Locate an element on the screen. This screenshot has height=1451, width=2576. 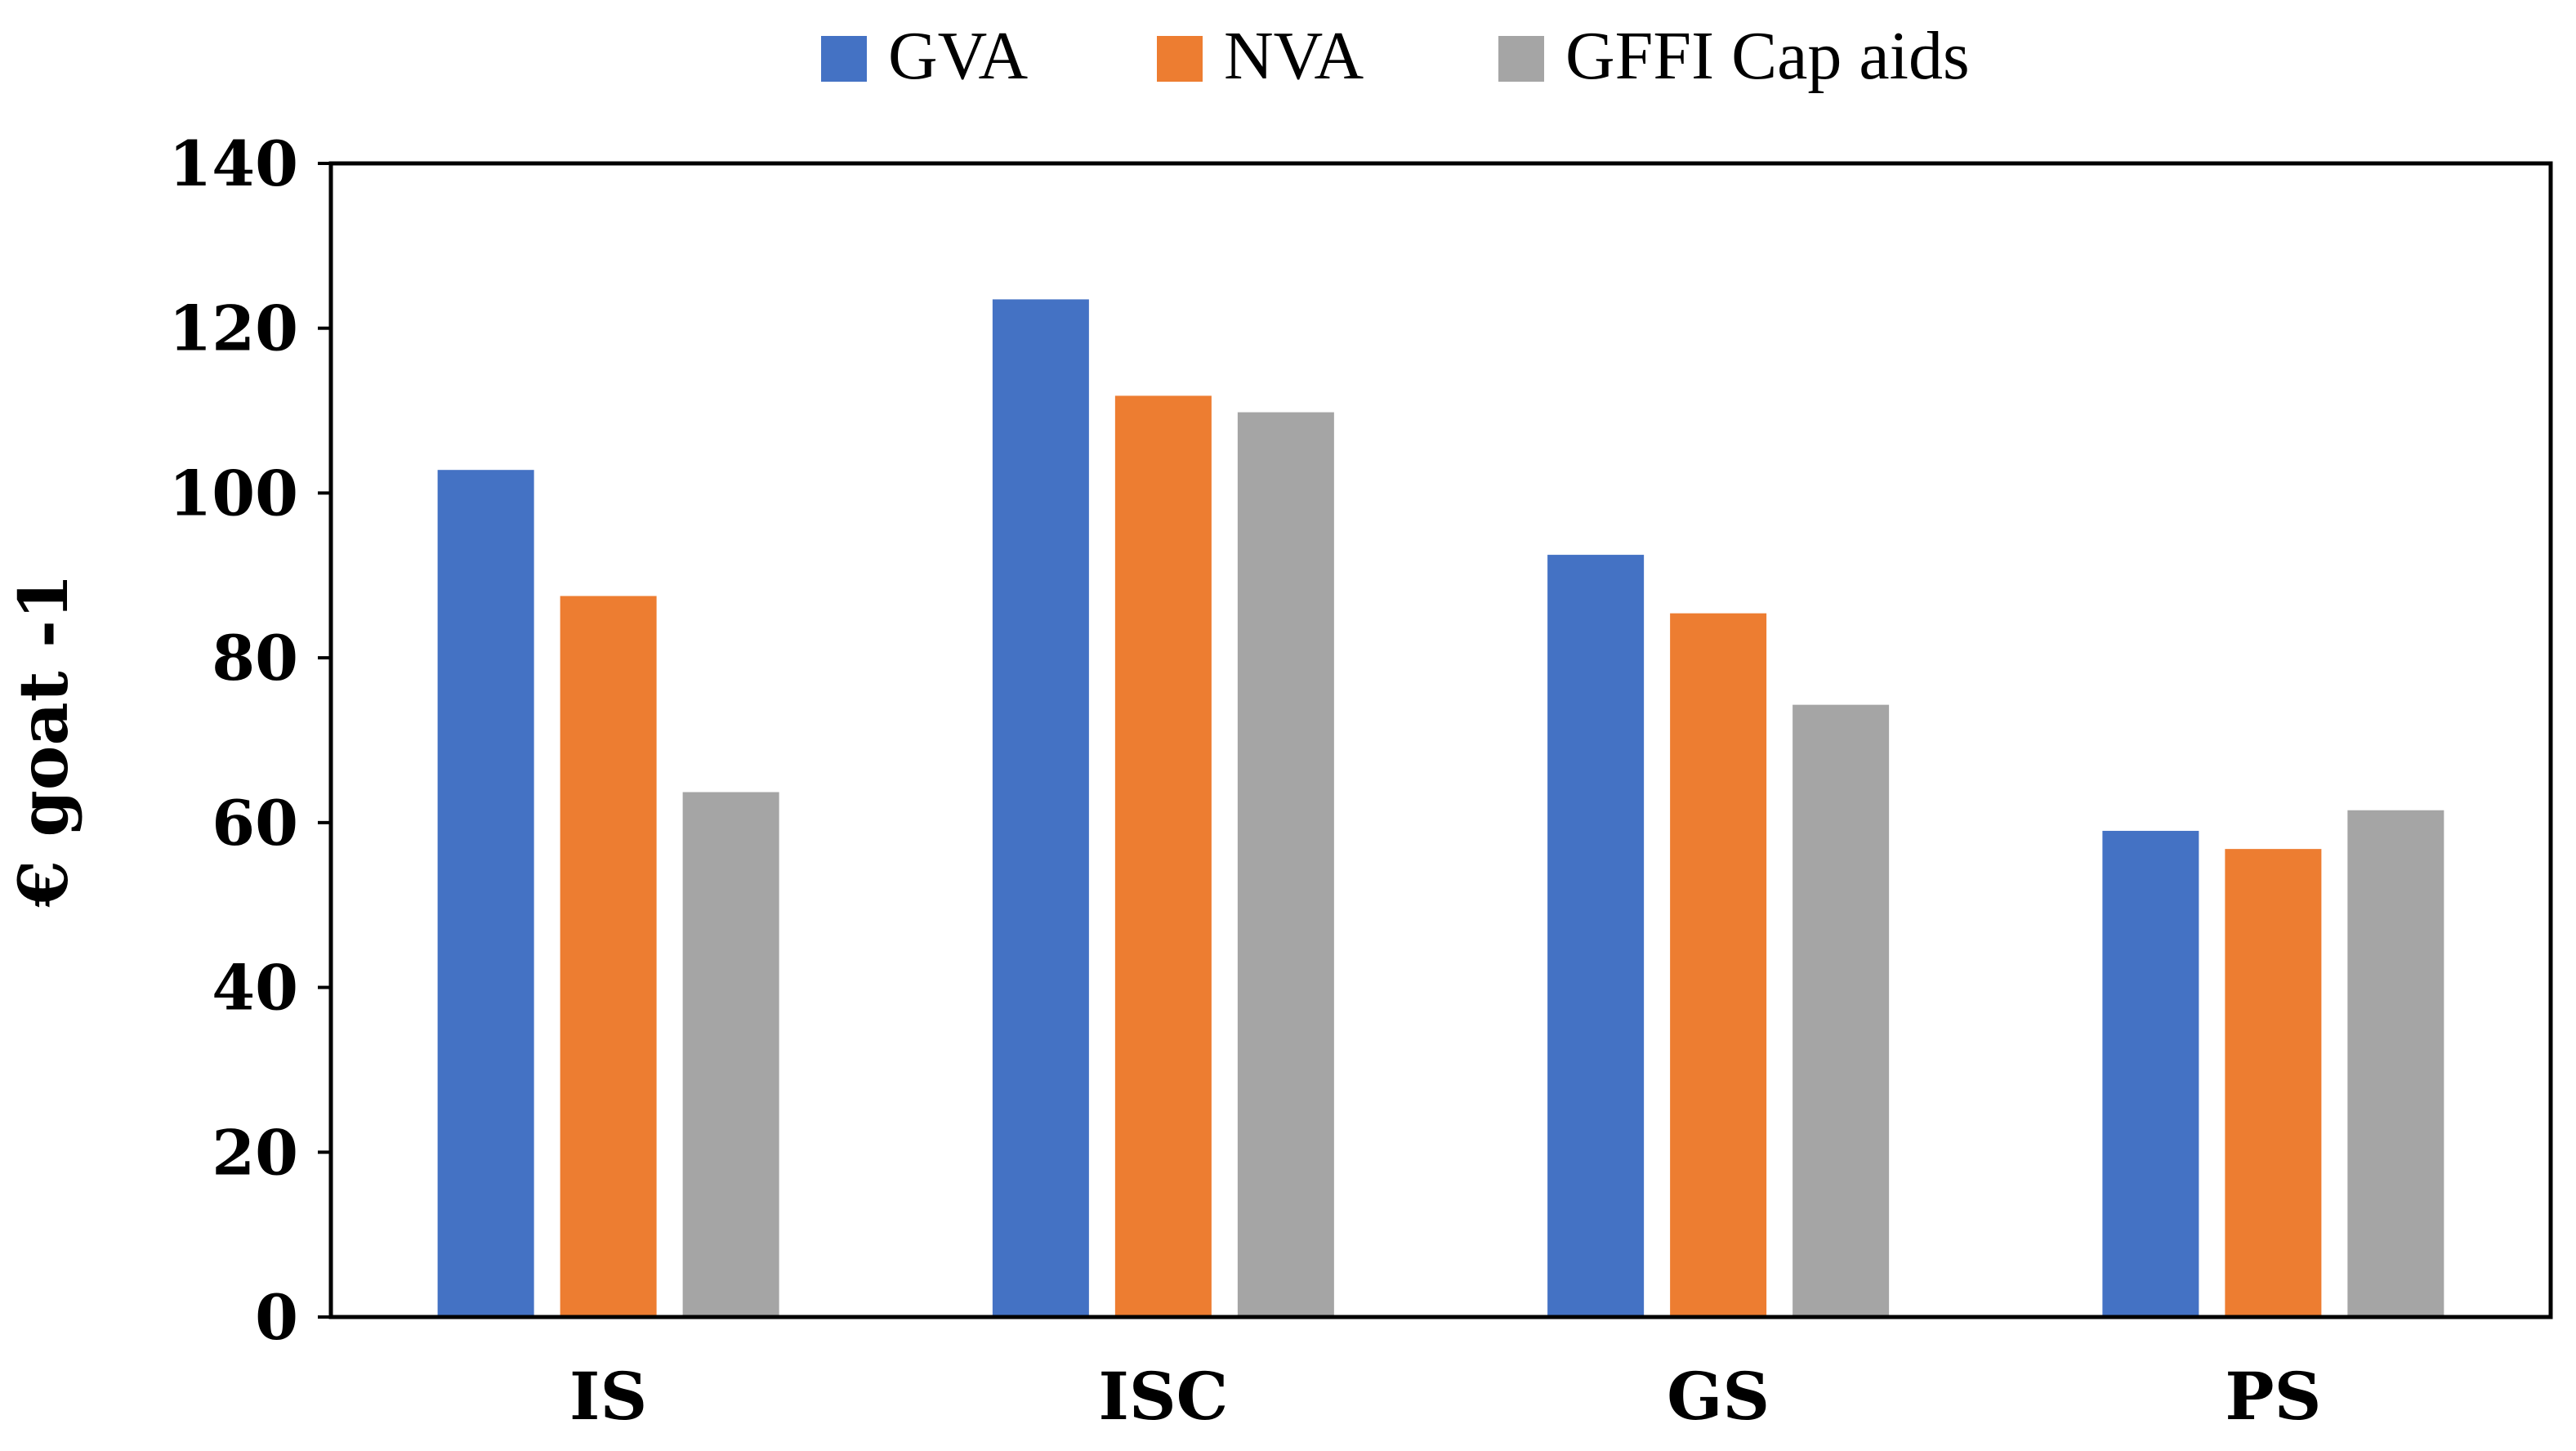
y-tick-label: 0 is located at coordinates (277, 1317).